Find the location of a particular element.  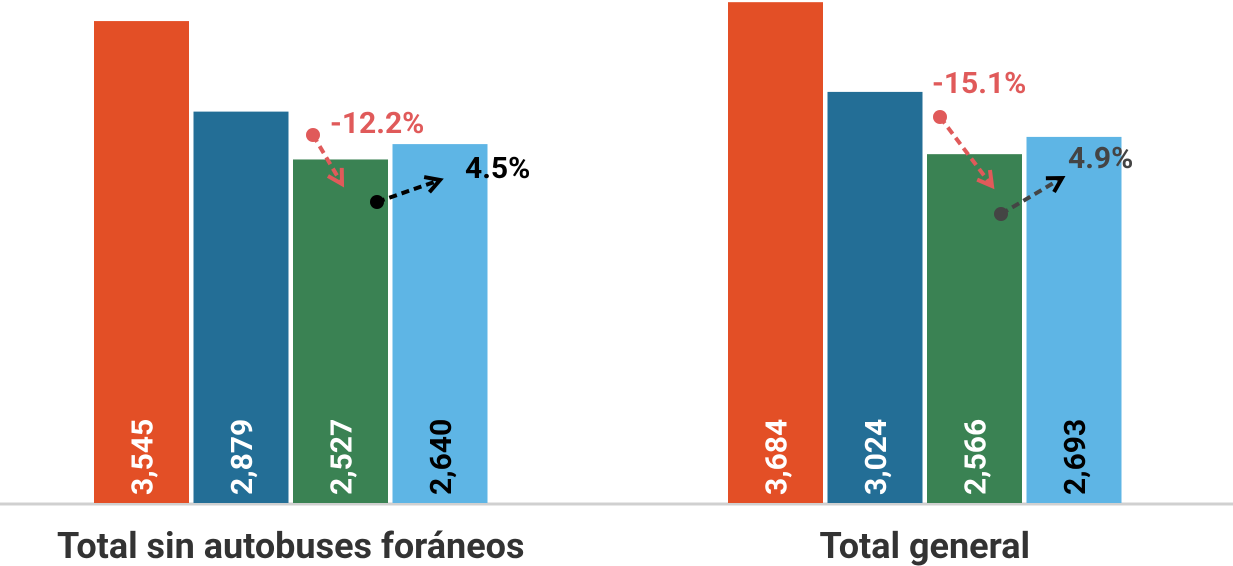

value-label: 3,684 is located at coordinates (777, 457).